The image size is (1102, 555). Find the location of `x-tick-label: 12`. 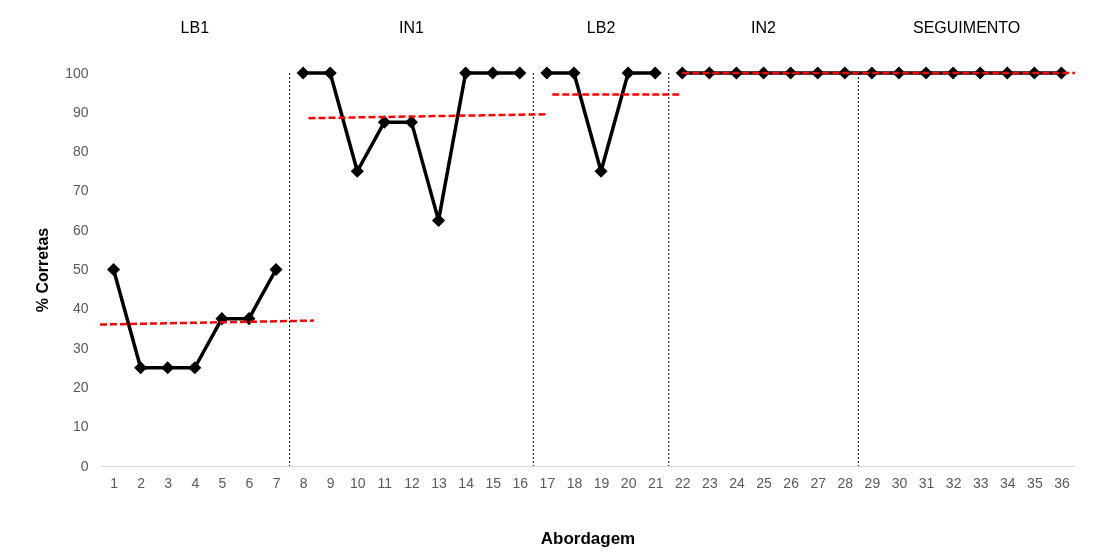

x-tick-label: 12 is located at coordinates (412, 482).